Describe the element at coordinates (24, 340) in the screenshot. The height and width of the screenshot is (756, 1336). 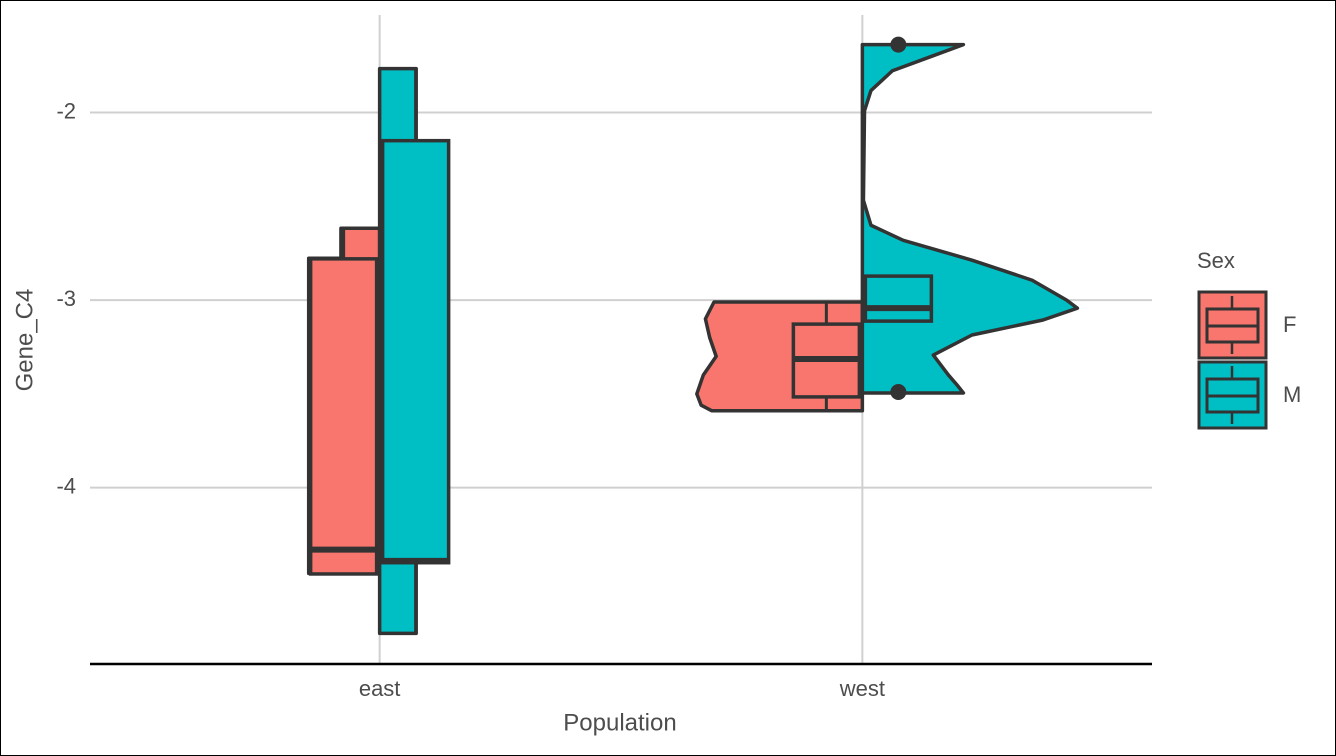
I see `y-axis-title: Gene_C4` at that location.